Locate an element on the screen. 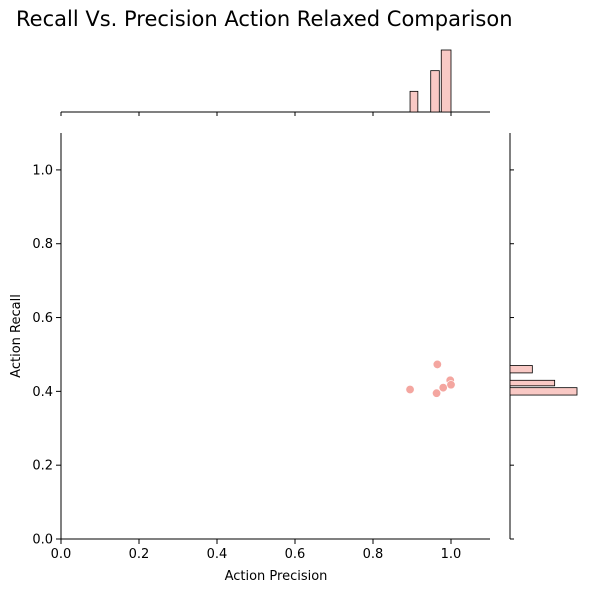 This screenshot has width=590, height=592. x-tick-label: 1.0 is located at coordinates (451, 554).